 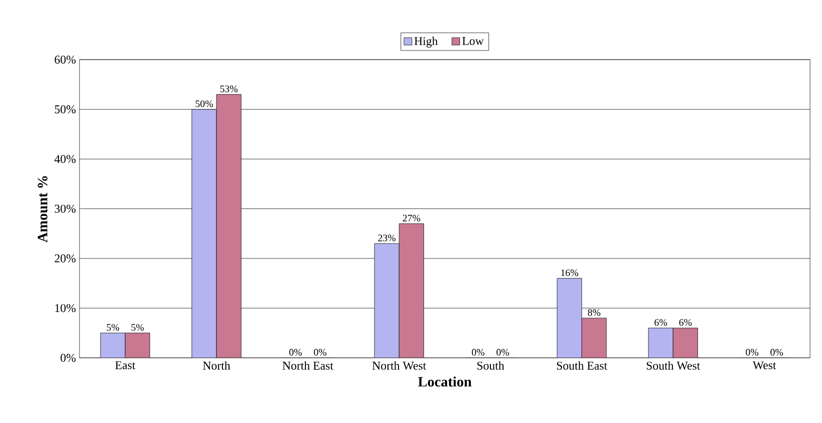 I want to click on data-label: 16%, so click(x=569, y=272).